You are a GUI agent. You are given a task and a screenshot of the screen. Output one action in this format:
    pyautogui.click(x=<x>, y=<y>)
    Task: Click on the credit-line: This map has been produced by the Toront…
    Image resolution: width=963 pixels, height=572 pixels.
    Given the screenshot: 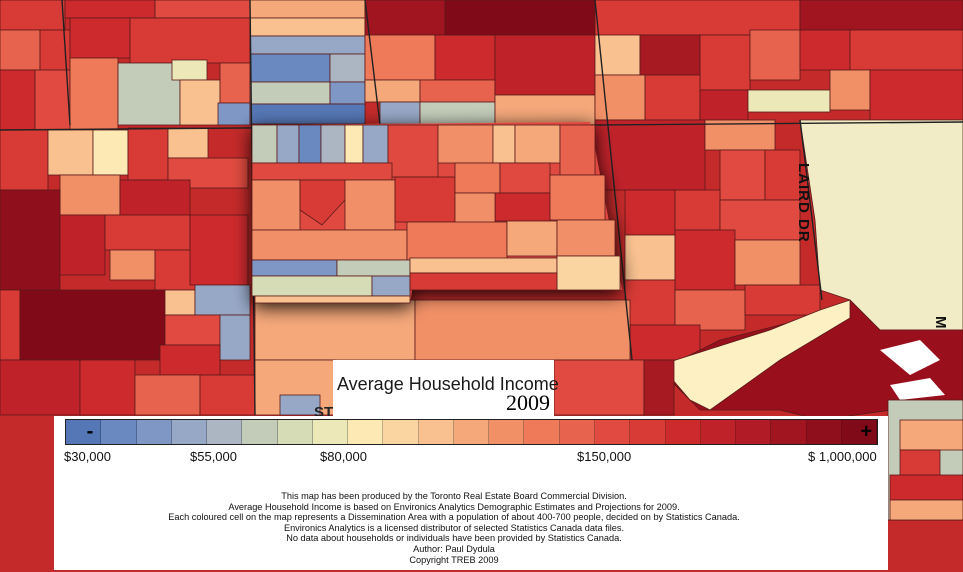 What is the action you would take?
    pyautogui.click(x=454, y=496)
    